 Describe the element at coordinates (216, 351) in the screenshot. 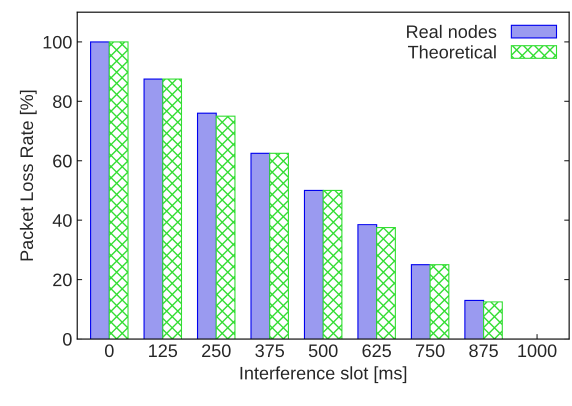

I see `x-tick-label: 250` at that location.